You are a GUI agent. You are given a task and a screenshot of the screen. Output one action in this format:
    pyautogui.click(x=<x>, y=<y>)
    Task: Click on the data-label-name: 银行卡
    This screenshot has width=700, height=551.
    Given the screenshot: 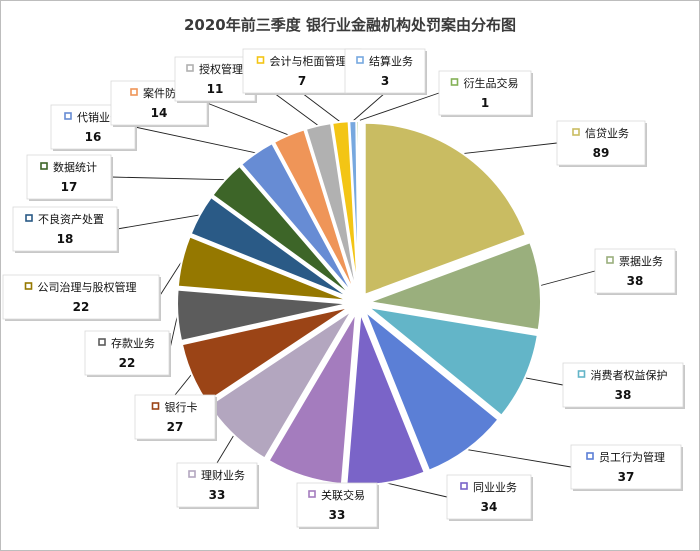 What is the action you would take?
    pyautogui.click(x=181, y=407)
    